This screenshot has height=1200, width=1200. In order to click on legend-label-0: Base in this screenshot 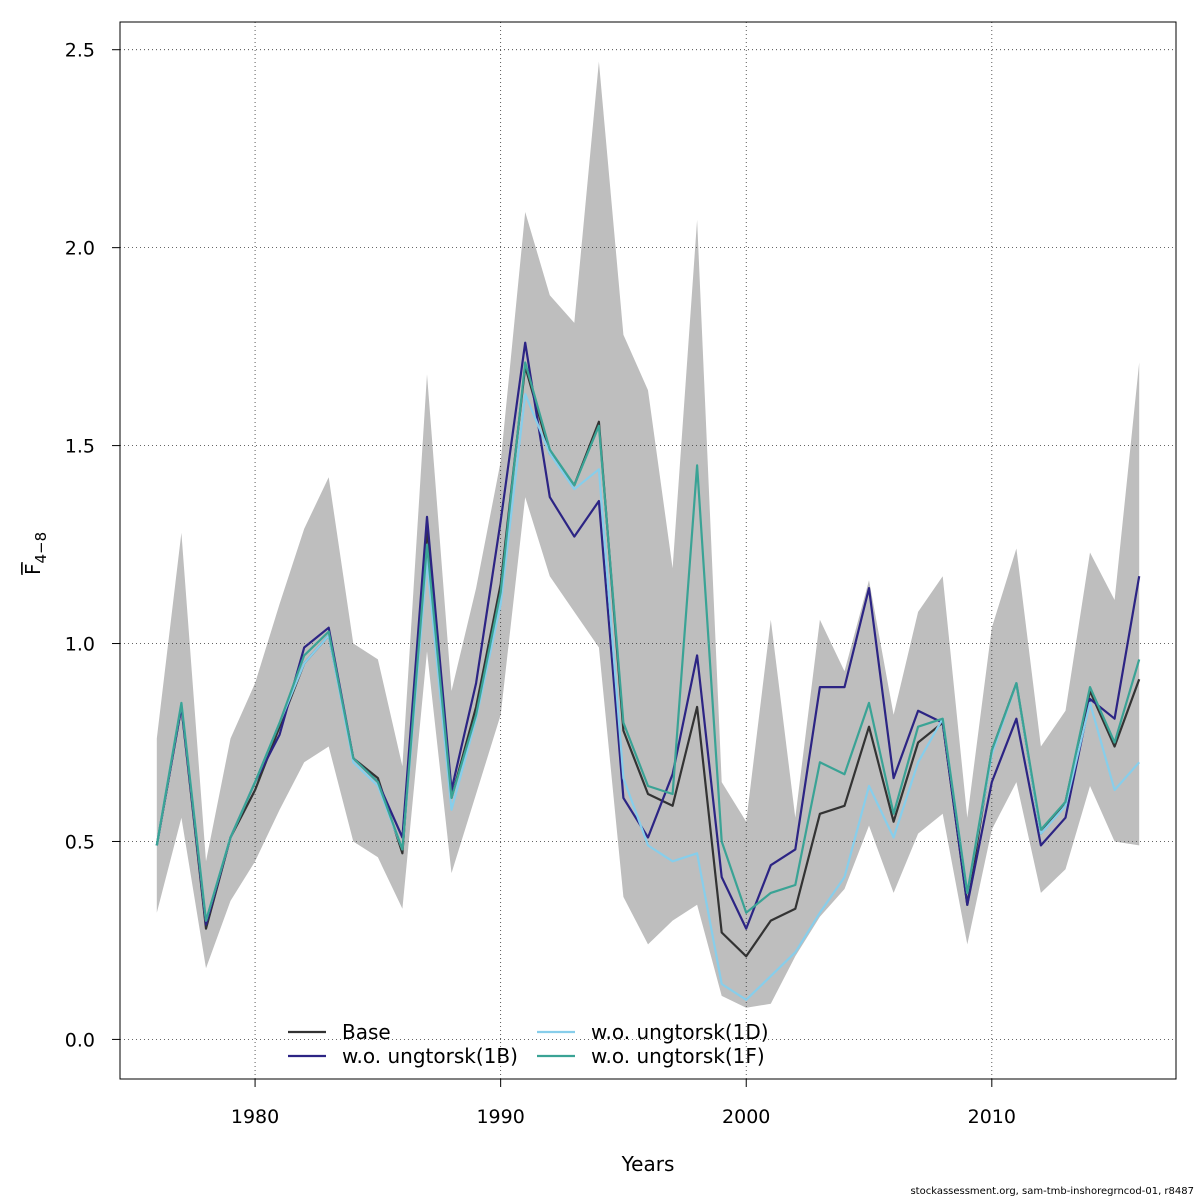, I will do `click(366, 1032)`.